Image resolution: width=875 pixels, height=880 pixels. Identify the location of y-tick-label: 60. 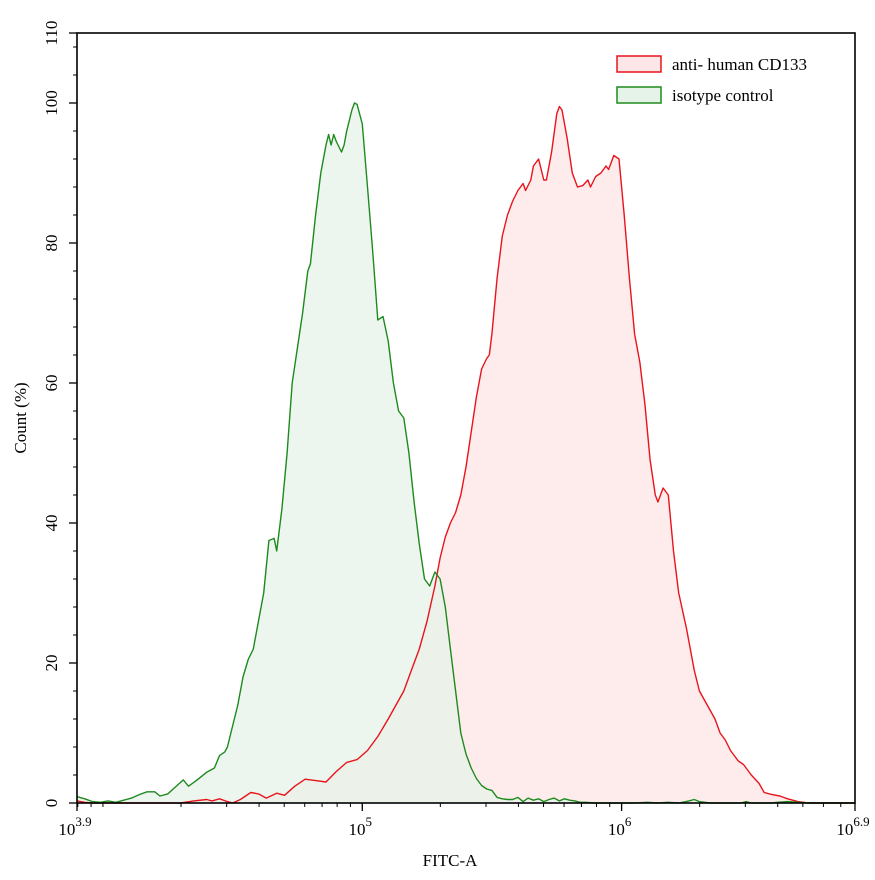
(51, 383).